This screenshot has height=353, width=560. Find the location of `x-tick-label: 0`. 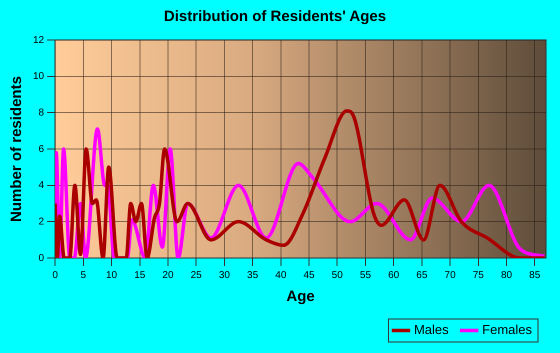

x-tick-label: 0 is located at coordinates (55, 275).